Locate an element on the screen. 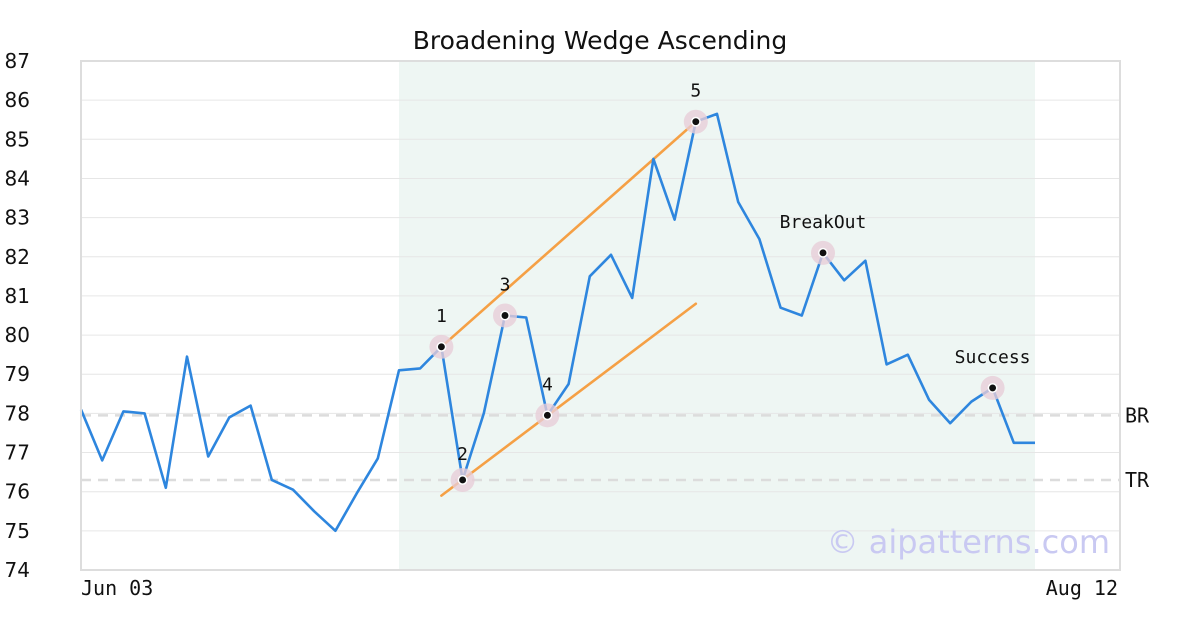 This screenshot has width=1200, height=630. y-tick-label: 83 is located at coordinates (17, 218).